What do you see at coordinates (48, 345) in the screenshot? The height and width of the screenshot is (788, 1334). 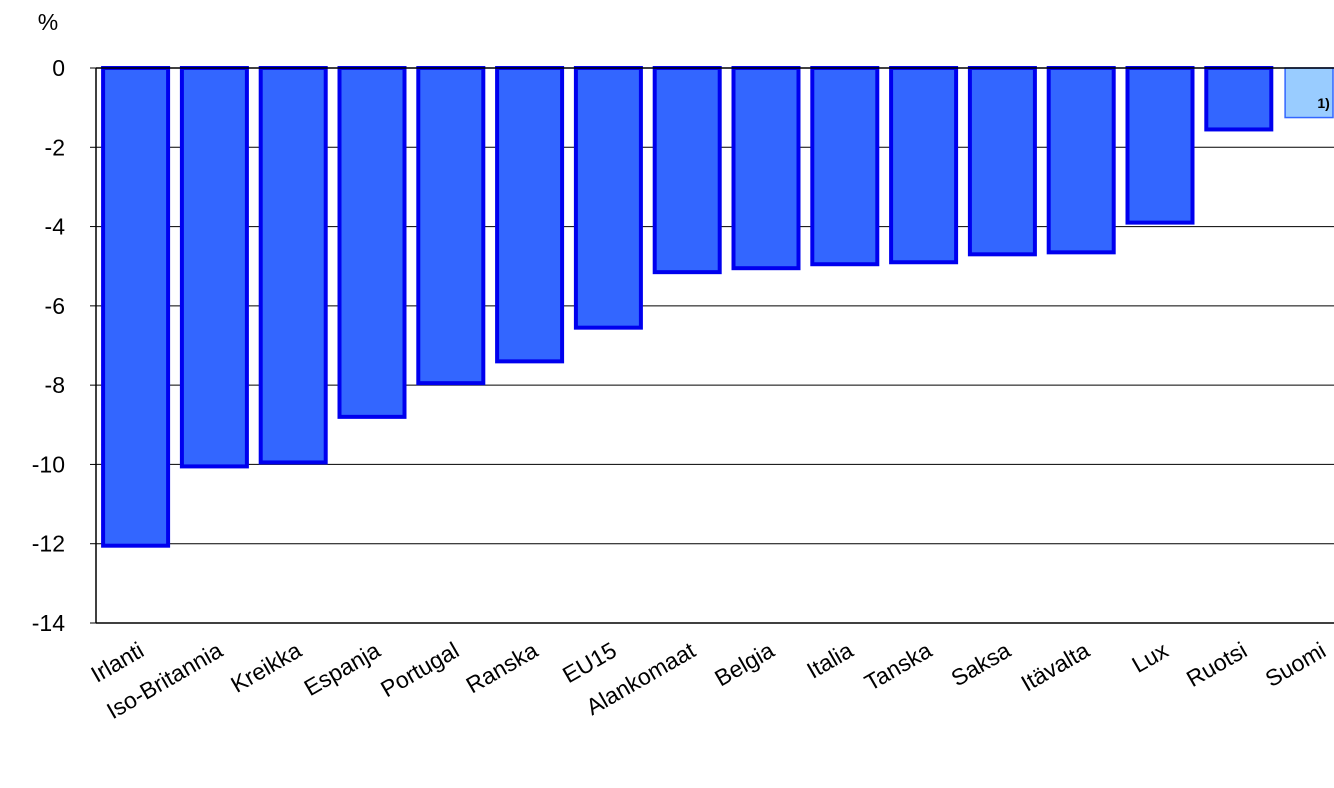 I see `y-tick-labels: 0 -2 -4 -6 -8 -10 -12 -14` at bounding box center [48, 345].